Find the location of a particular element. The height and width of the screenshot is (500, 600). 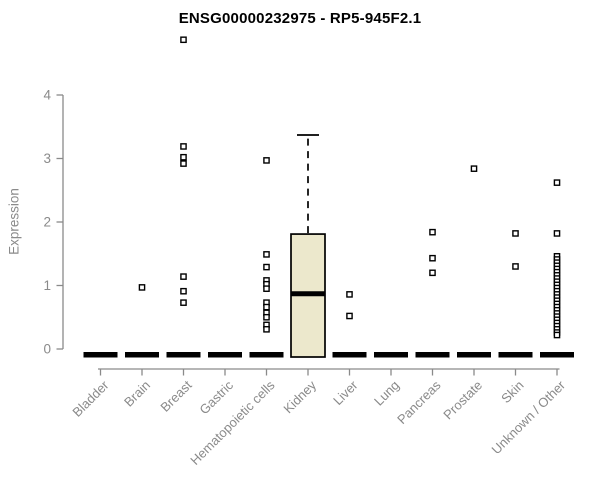

collapsed-box-prostate is located at coordinates (474, 355).